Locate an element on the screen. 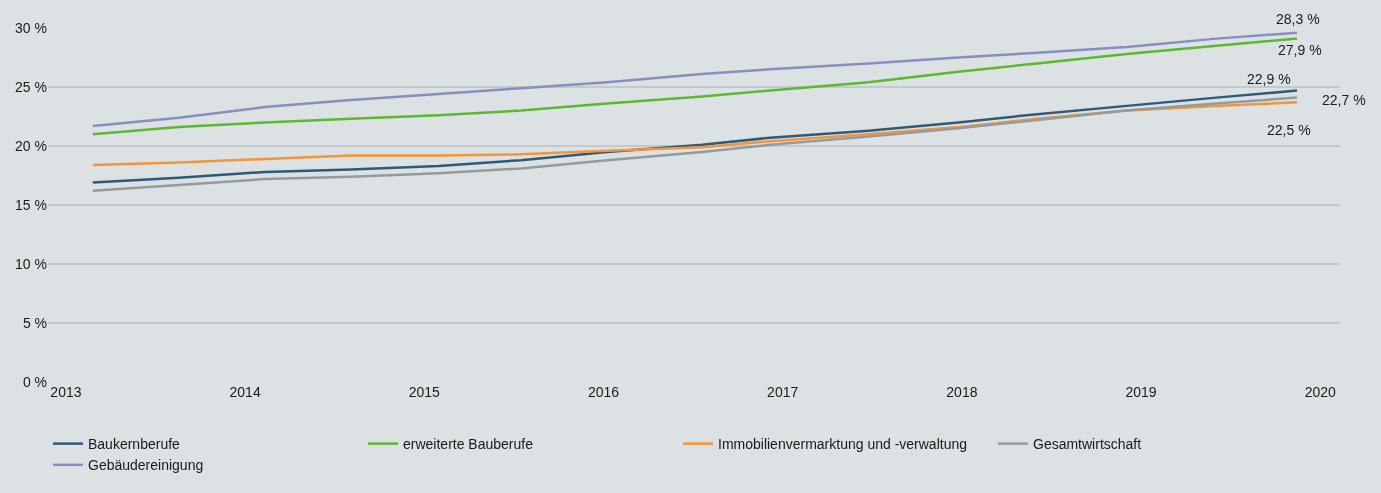  legend-label: Gesamtwirtschaft is located at coordinates (1087, 444).